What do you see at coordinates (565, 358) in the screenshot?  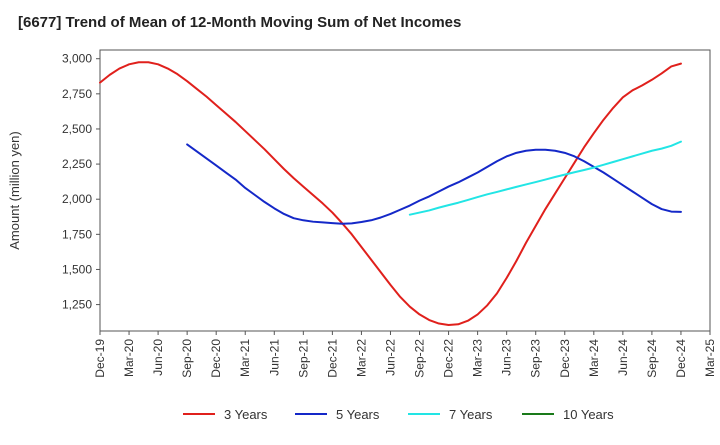 I see `x-tick-label: Dec-23` at bounding box center [565, 358].